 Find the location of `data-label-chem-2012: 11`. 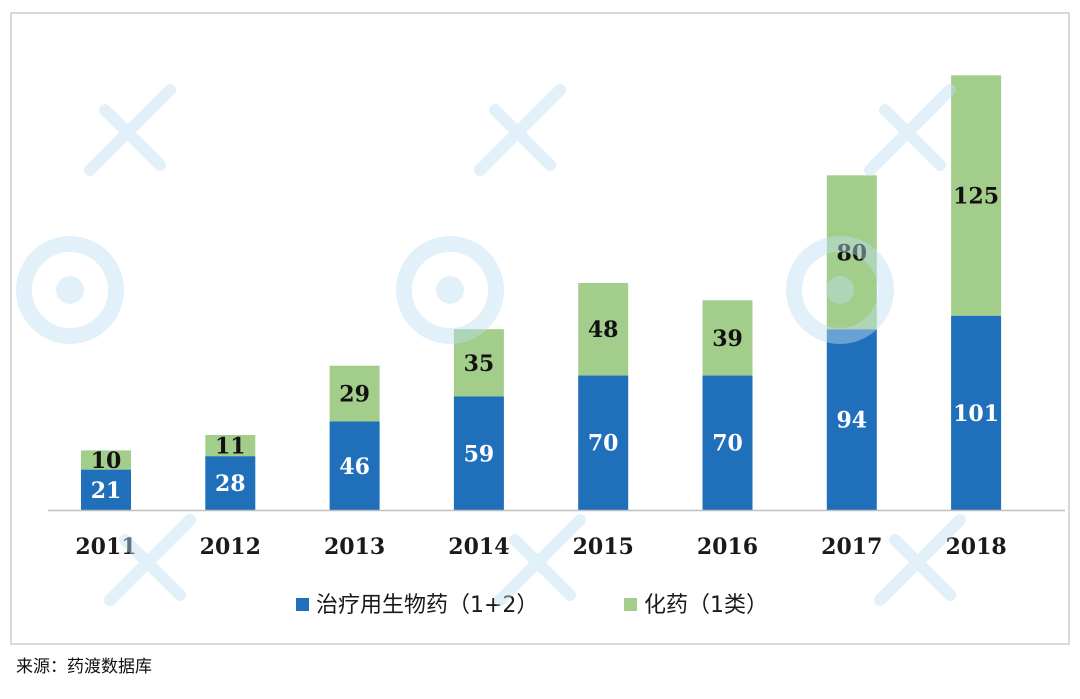

data-label-chem-2012: 11 is located at coordinates (230, 447).